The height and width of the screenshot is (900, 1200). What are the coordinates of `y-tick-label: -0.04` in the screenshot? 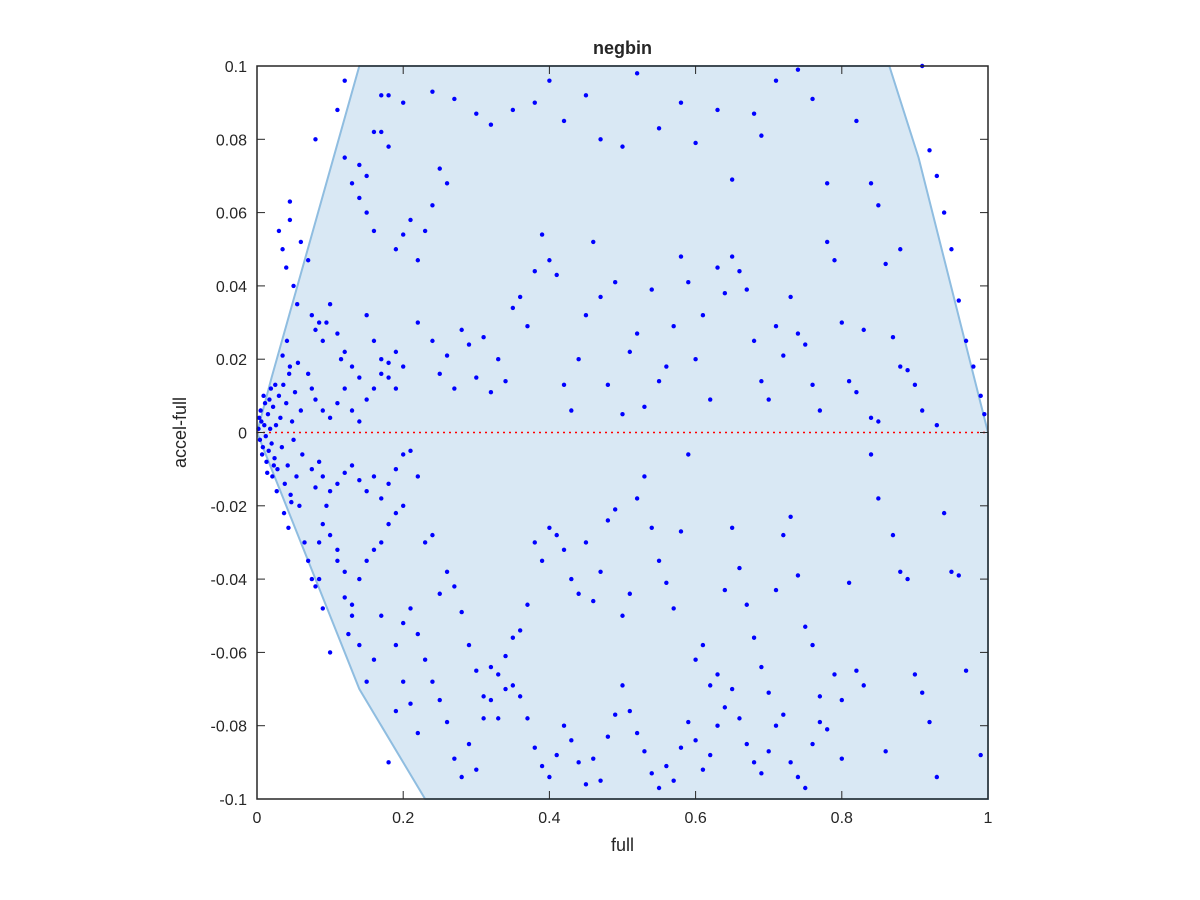 It's located at (229, 580).